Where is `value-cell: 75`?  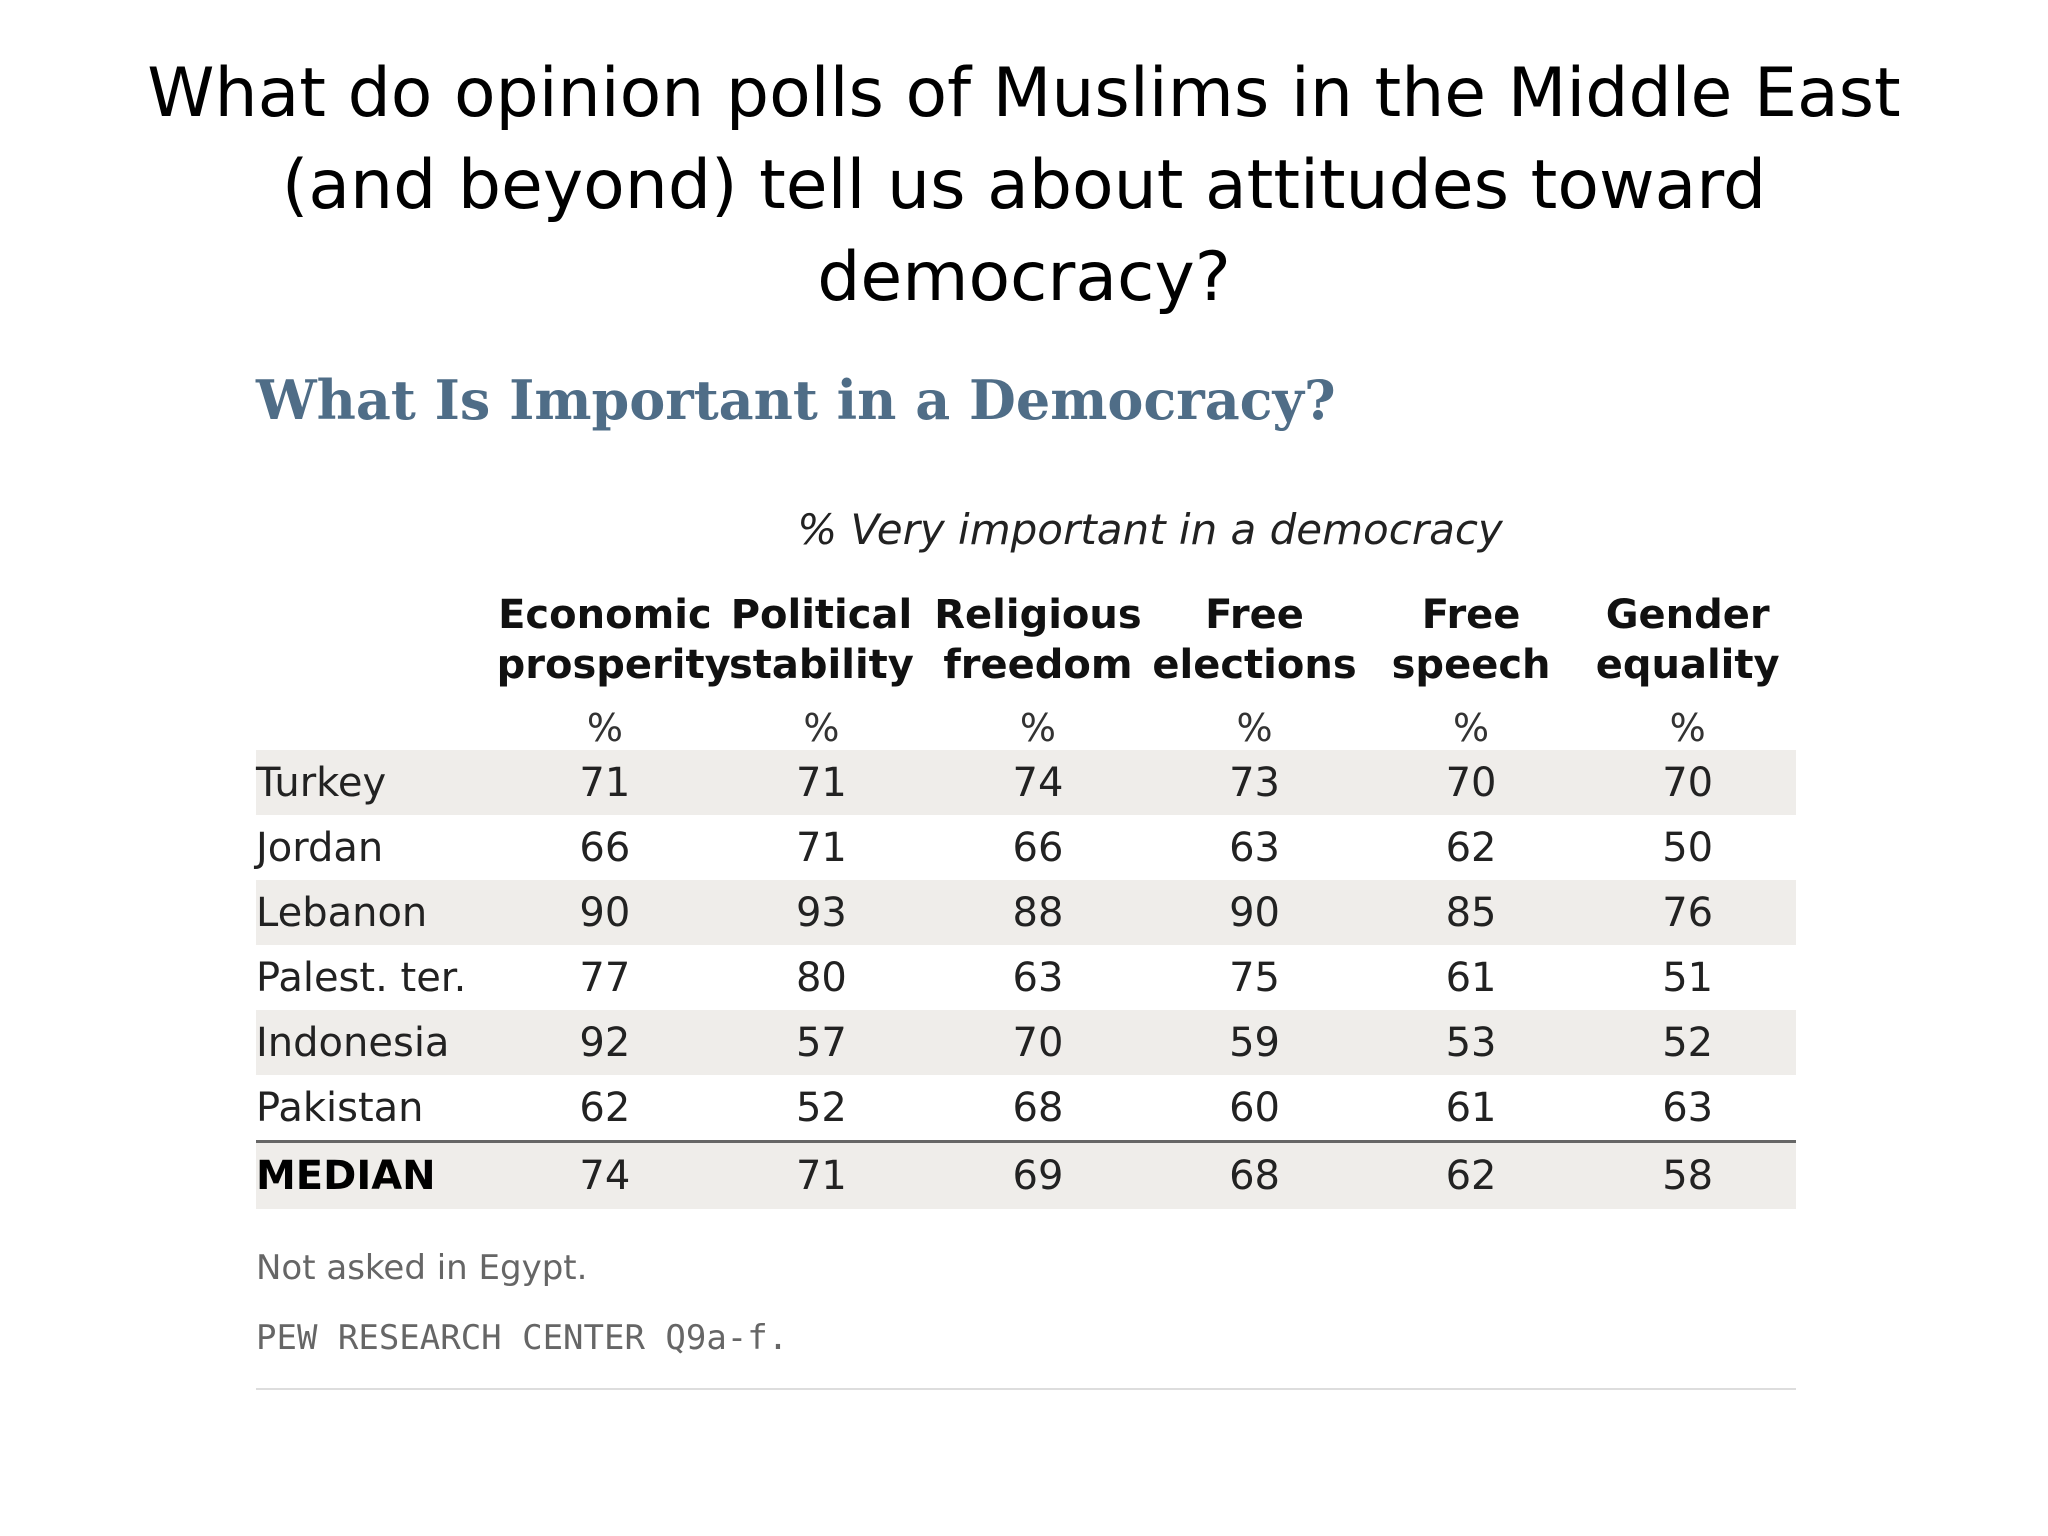
value-cell: 75 is located at coordinates (1254, 977).